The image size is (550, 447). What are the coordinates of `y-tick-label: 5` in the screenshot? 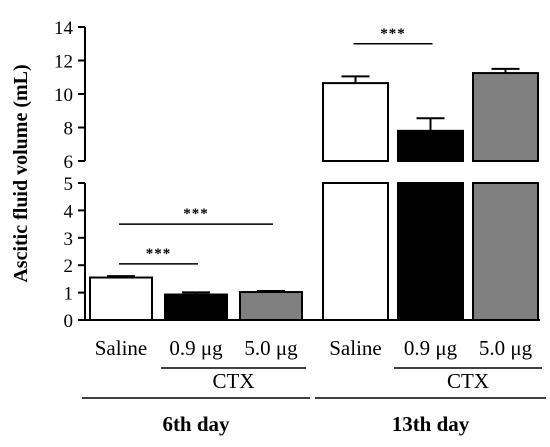 It's located at (69, 184).